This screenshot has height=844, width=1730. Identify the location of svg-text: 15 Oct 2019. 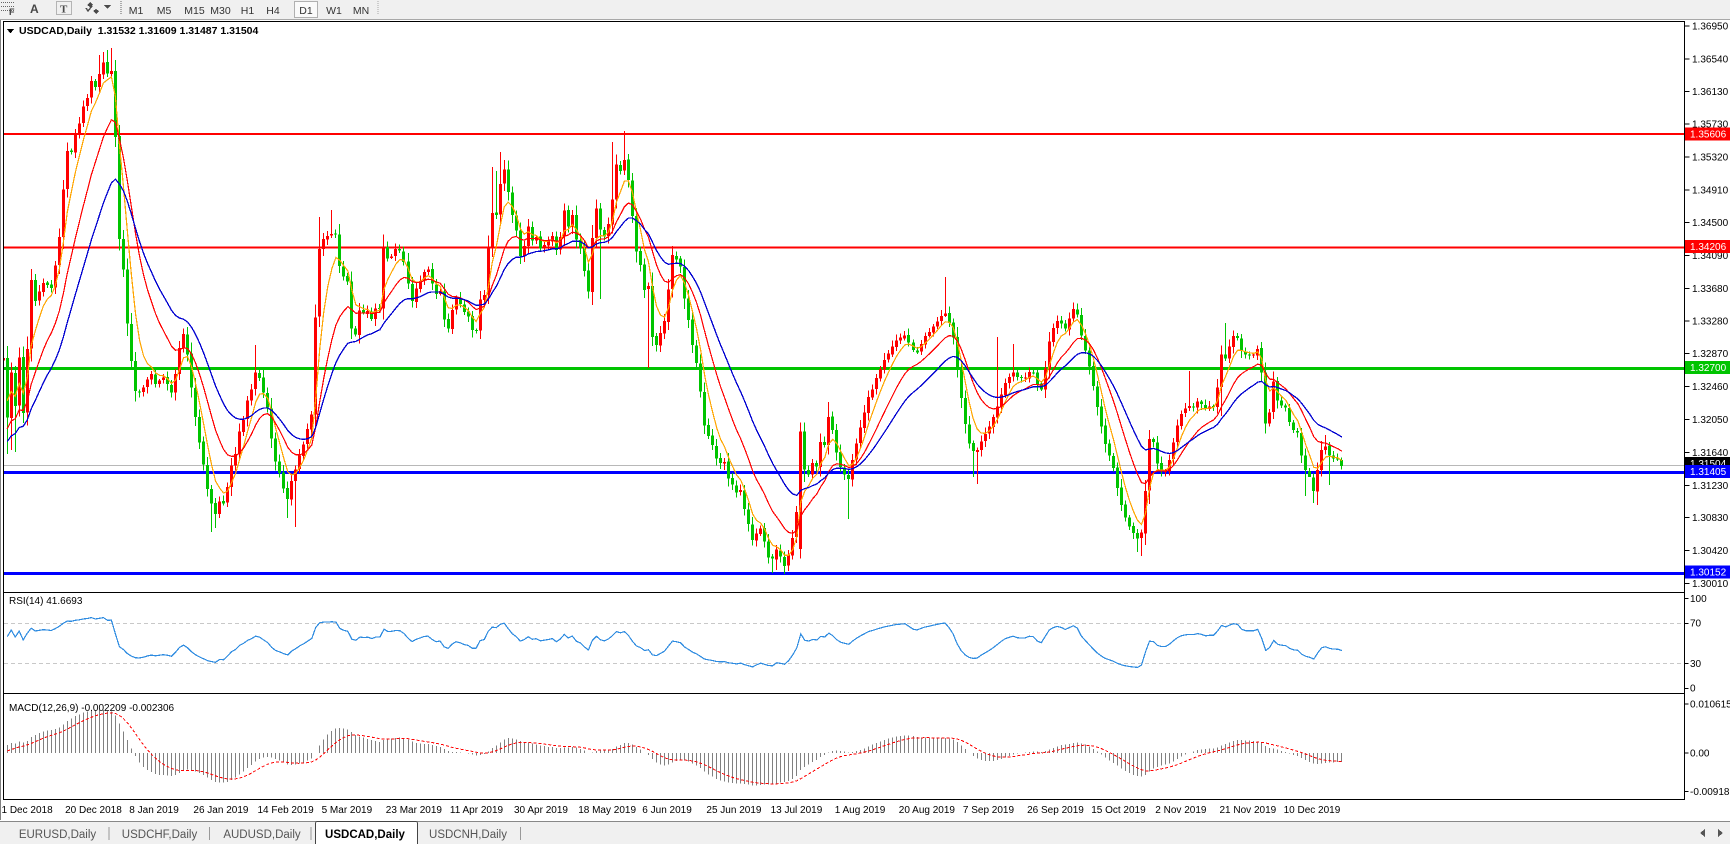
(1118, 810).